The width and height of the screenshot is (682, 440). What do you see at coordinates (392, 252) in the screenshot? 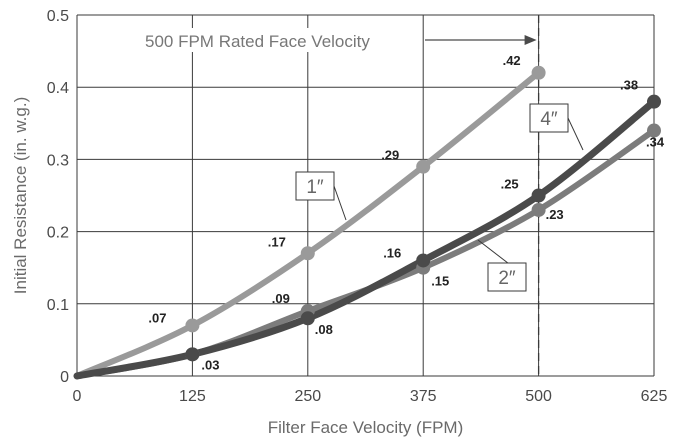
I see `data-label: .16` at bounding box center [392, 252].